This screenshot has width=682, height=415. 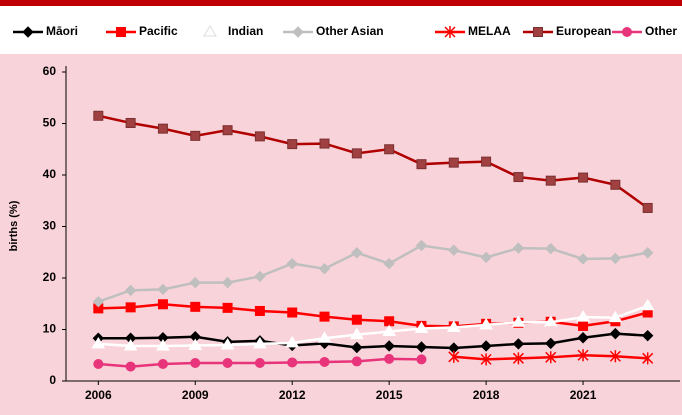 What do you see at coordinates (50, 71) in the screenshot?
I see `y-tick-label: 60` at bounding box center [50, 71].